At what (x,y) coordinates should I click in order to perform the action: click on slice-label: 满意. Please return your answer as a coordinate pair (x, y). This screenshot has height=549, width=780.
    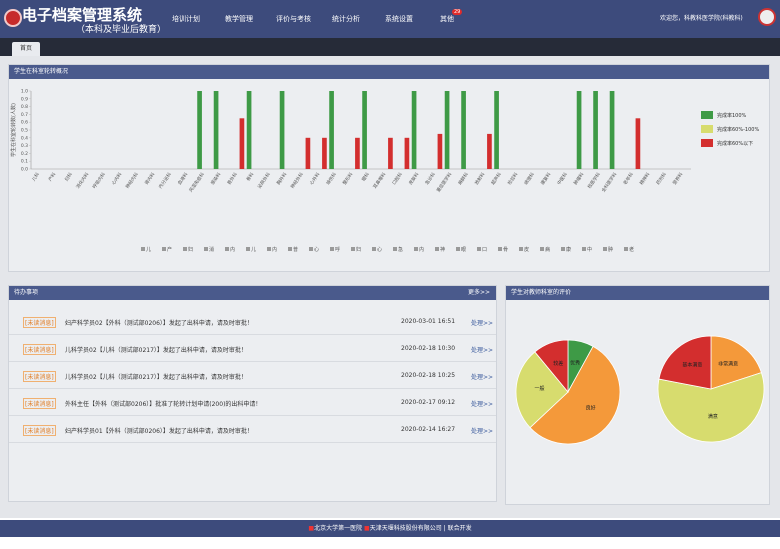
    Looking at the image, I should click on (713, 416).